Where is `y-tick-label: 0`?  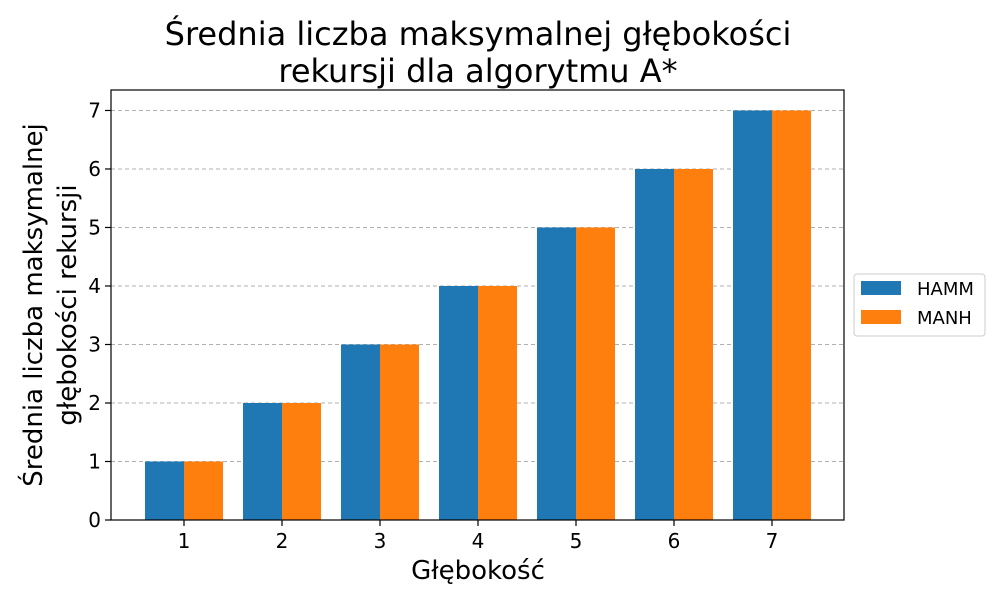
y-tick-label: 0 is located at coordinates (94, 520).